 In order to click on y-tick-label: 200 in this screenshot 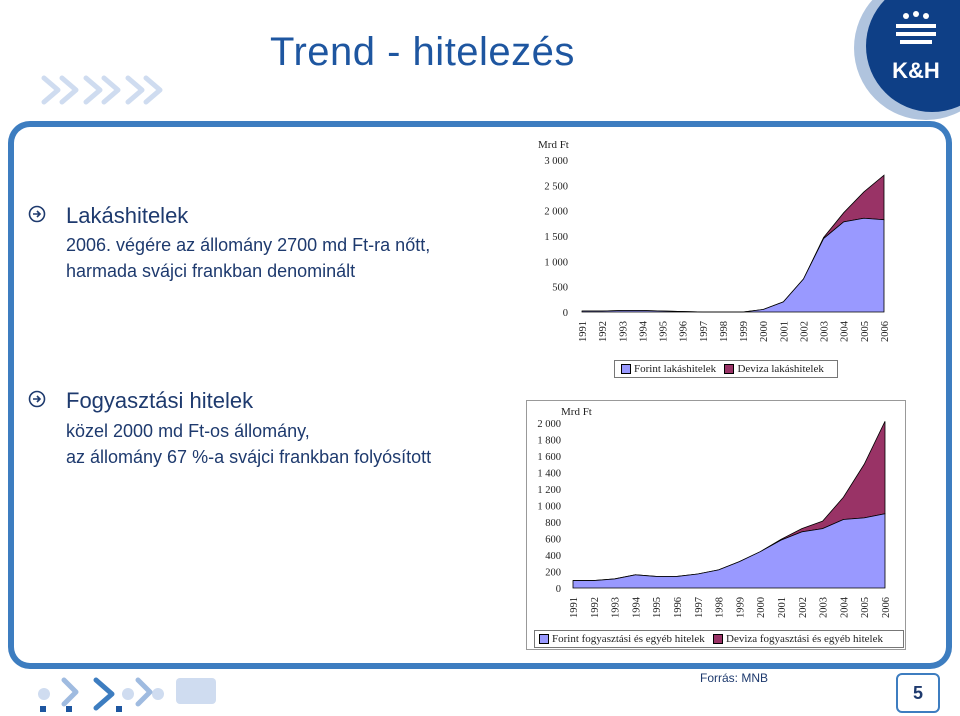, I will do `click(553, 573)`.